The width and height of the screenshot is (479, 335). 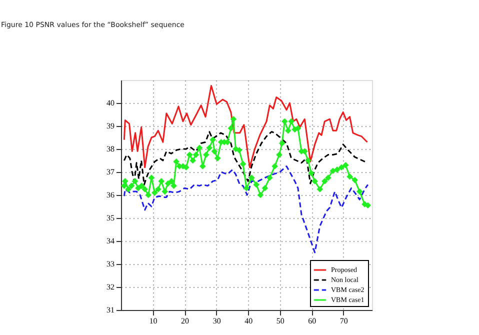 I want to click on x-tick-label: 30, so click(x=216, y=321).